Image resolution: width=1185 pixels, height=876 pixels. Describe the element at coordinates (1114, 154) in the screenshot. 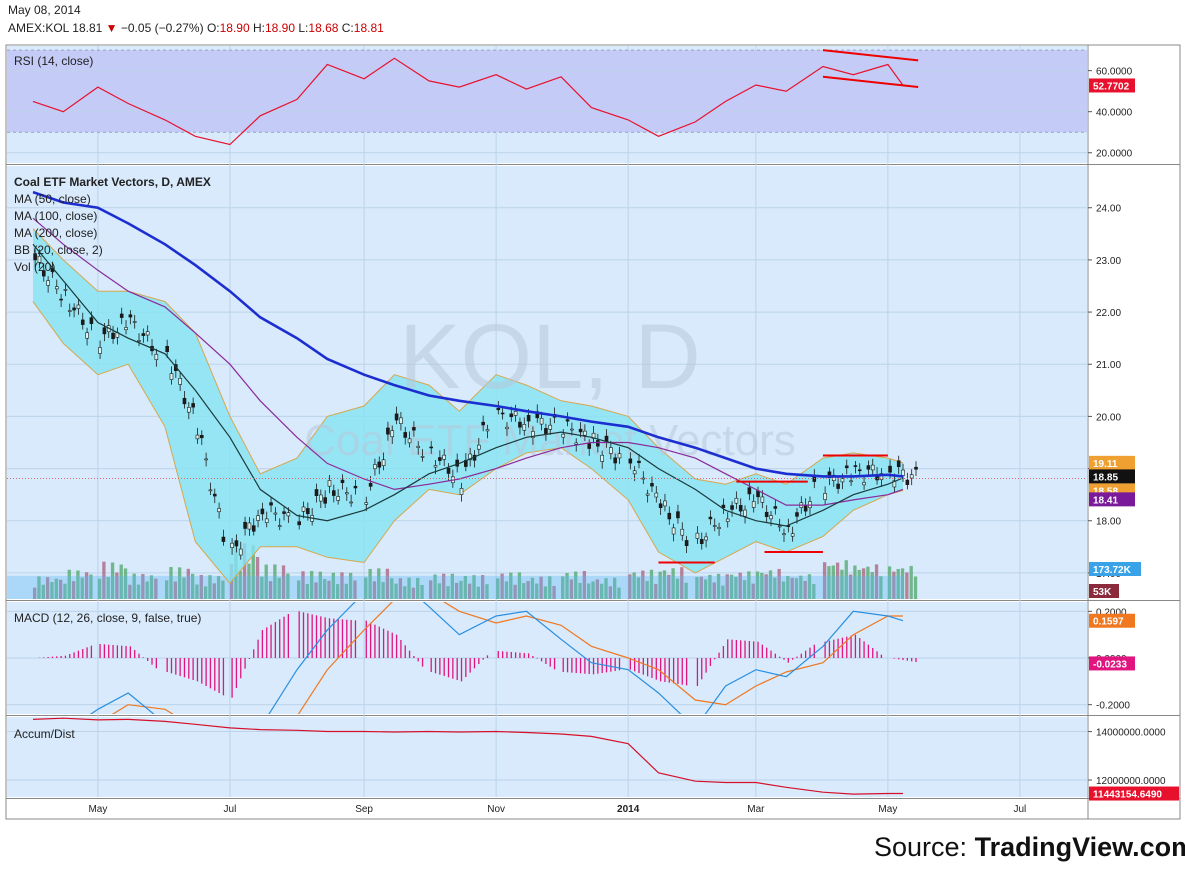

I see `rsi-tick-label: 20.0000` at that location.